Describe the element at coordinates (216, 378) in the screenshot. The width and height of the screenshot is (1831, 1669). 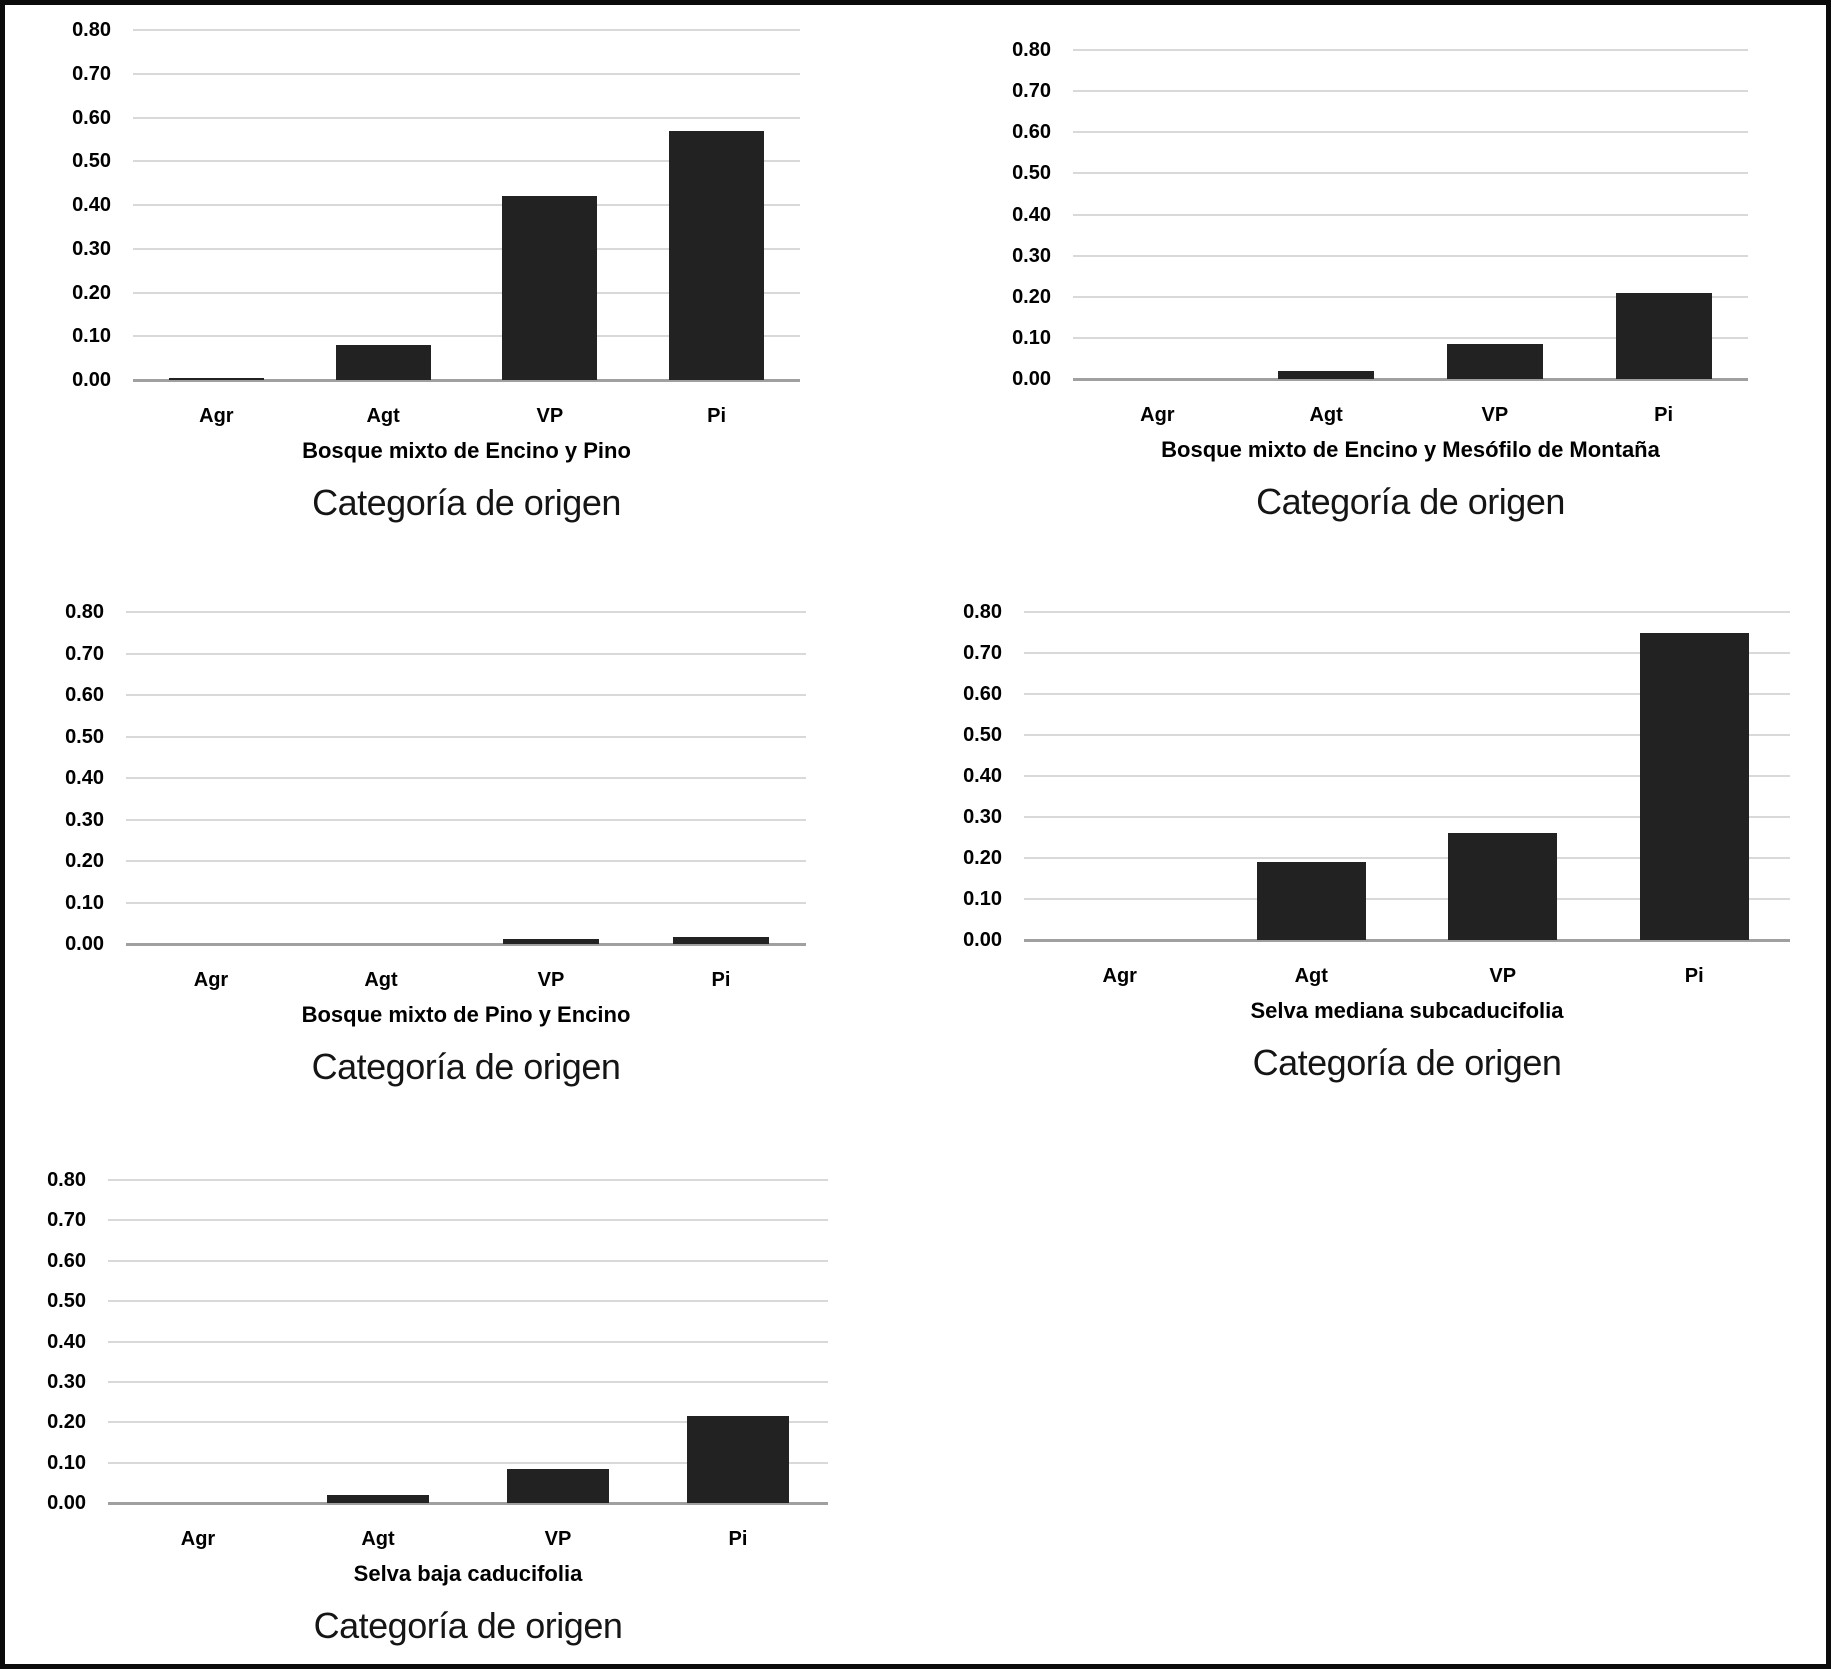
I see `bar-agr` at that location.